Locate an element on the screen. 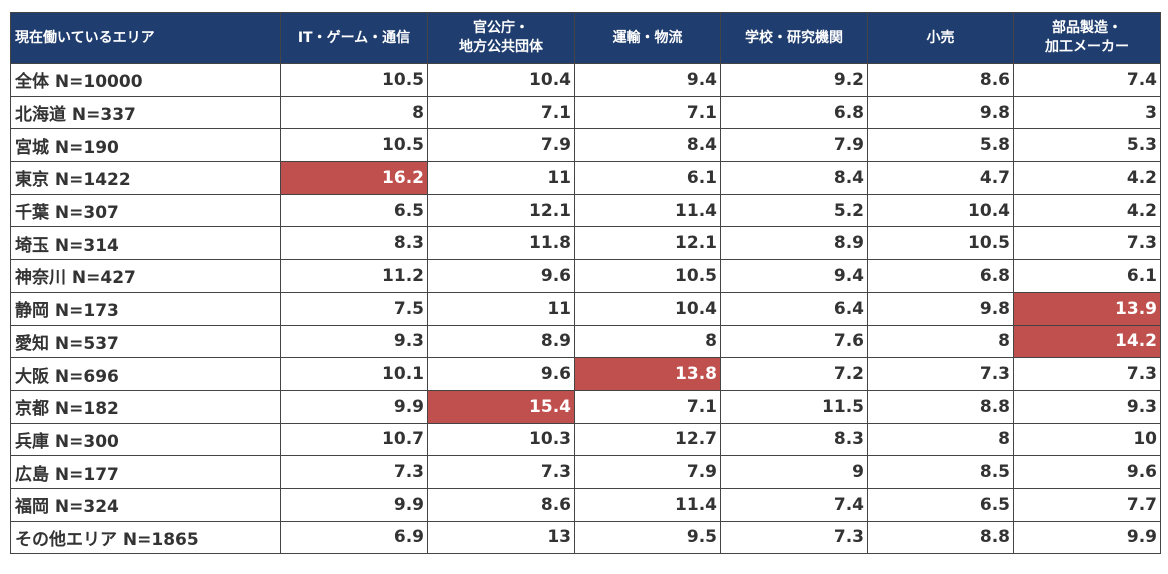 The image size is (1168, 574). row-label: 宮城 N=190 is located at coordinates (145, 145).